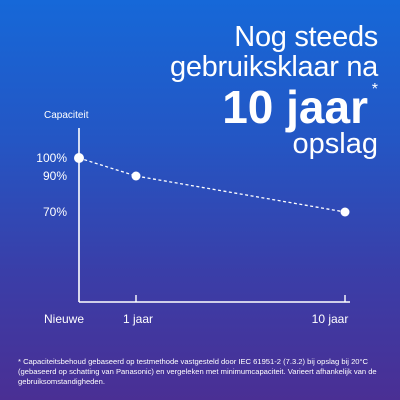 This screenshot has width=400, height=400. I want to click on series-line, so click(212, 185).